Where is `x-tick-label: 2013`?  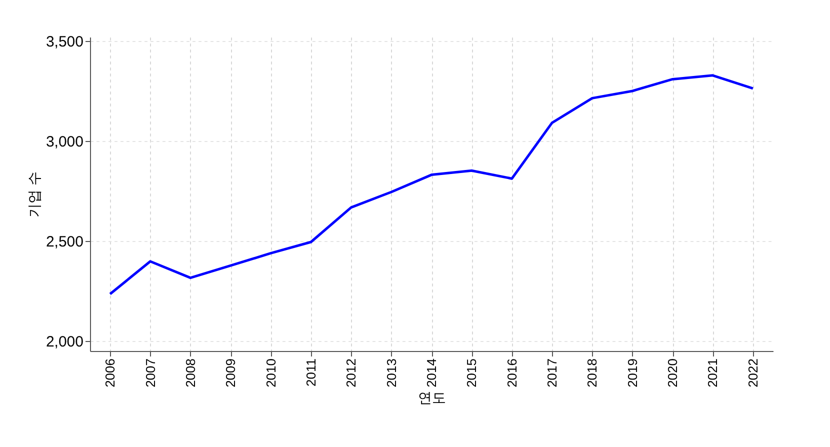 x-tick-label: 2013 is located at coordinates (391, 373).